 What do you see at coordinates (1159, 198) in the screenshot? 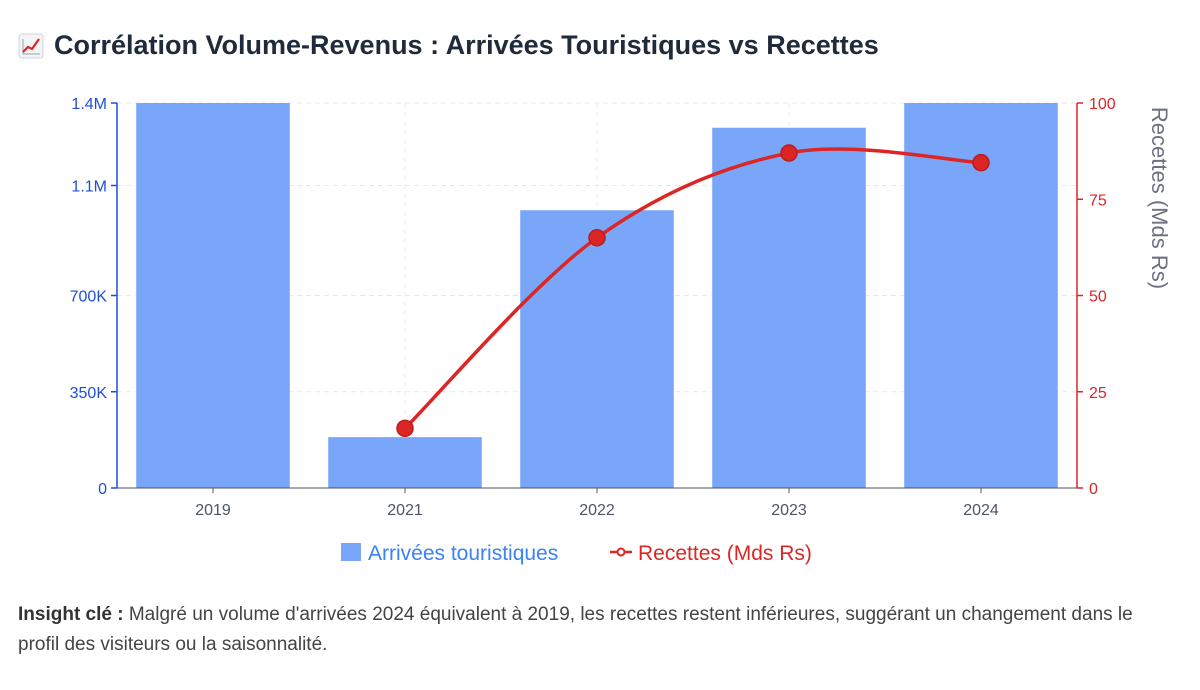
I see `right-axis-title: Recettes (Mds Rs)` at bounding box center [1159, 198].